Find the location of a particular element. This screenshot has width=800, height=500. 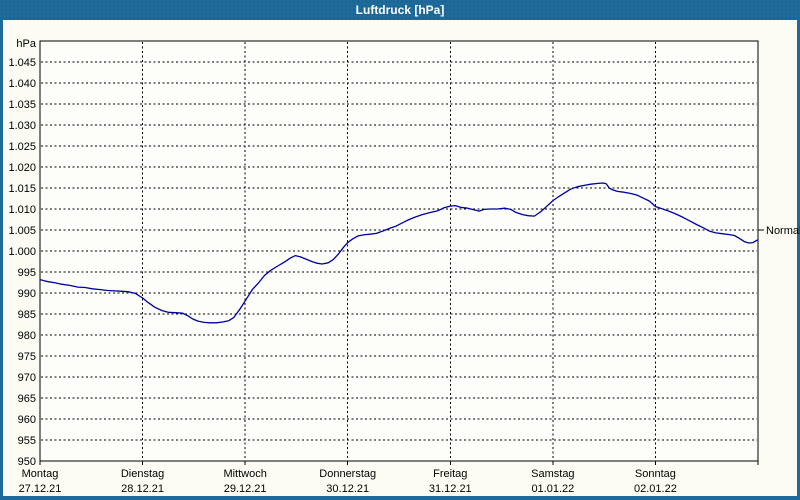

x-date-label-6: 01.01.22 is located at coordinates (552, 489).